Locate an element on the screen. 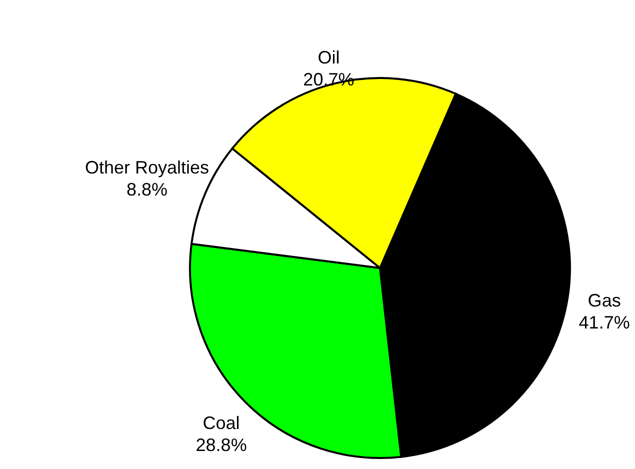  slice-label: Coal is located at coordinates (221, 423).